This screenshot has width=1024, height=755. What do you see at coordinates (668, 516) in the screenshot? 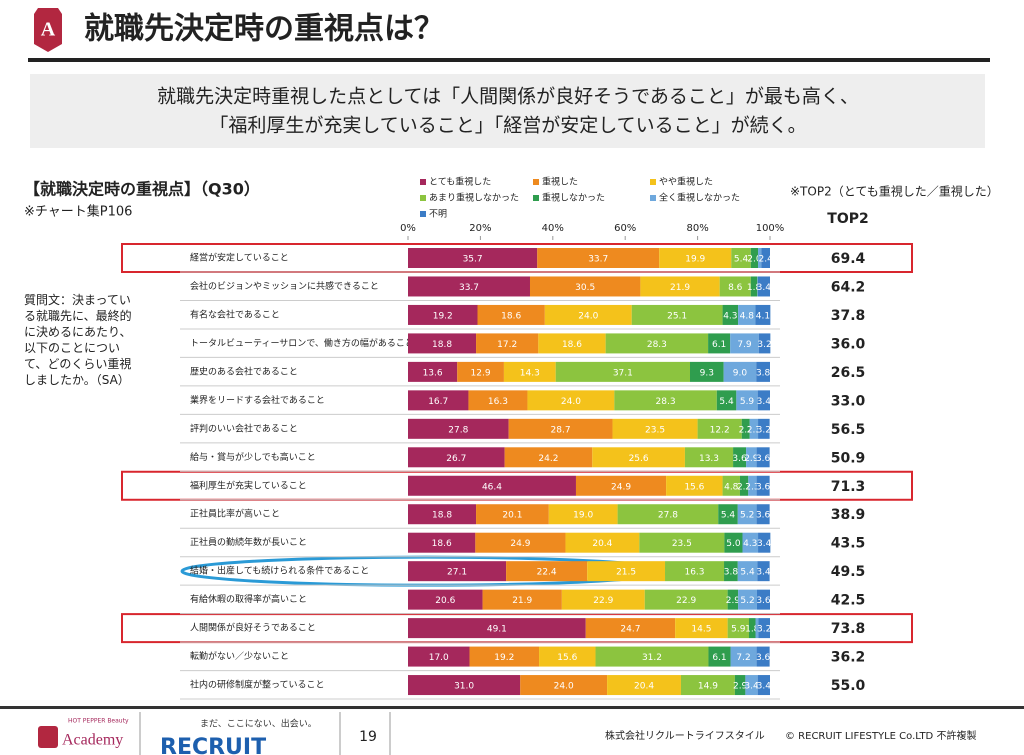
I see `bar-label: 27.8` at bounding box center [668, 516].